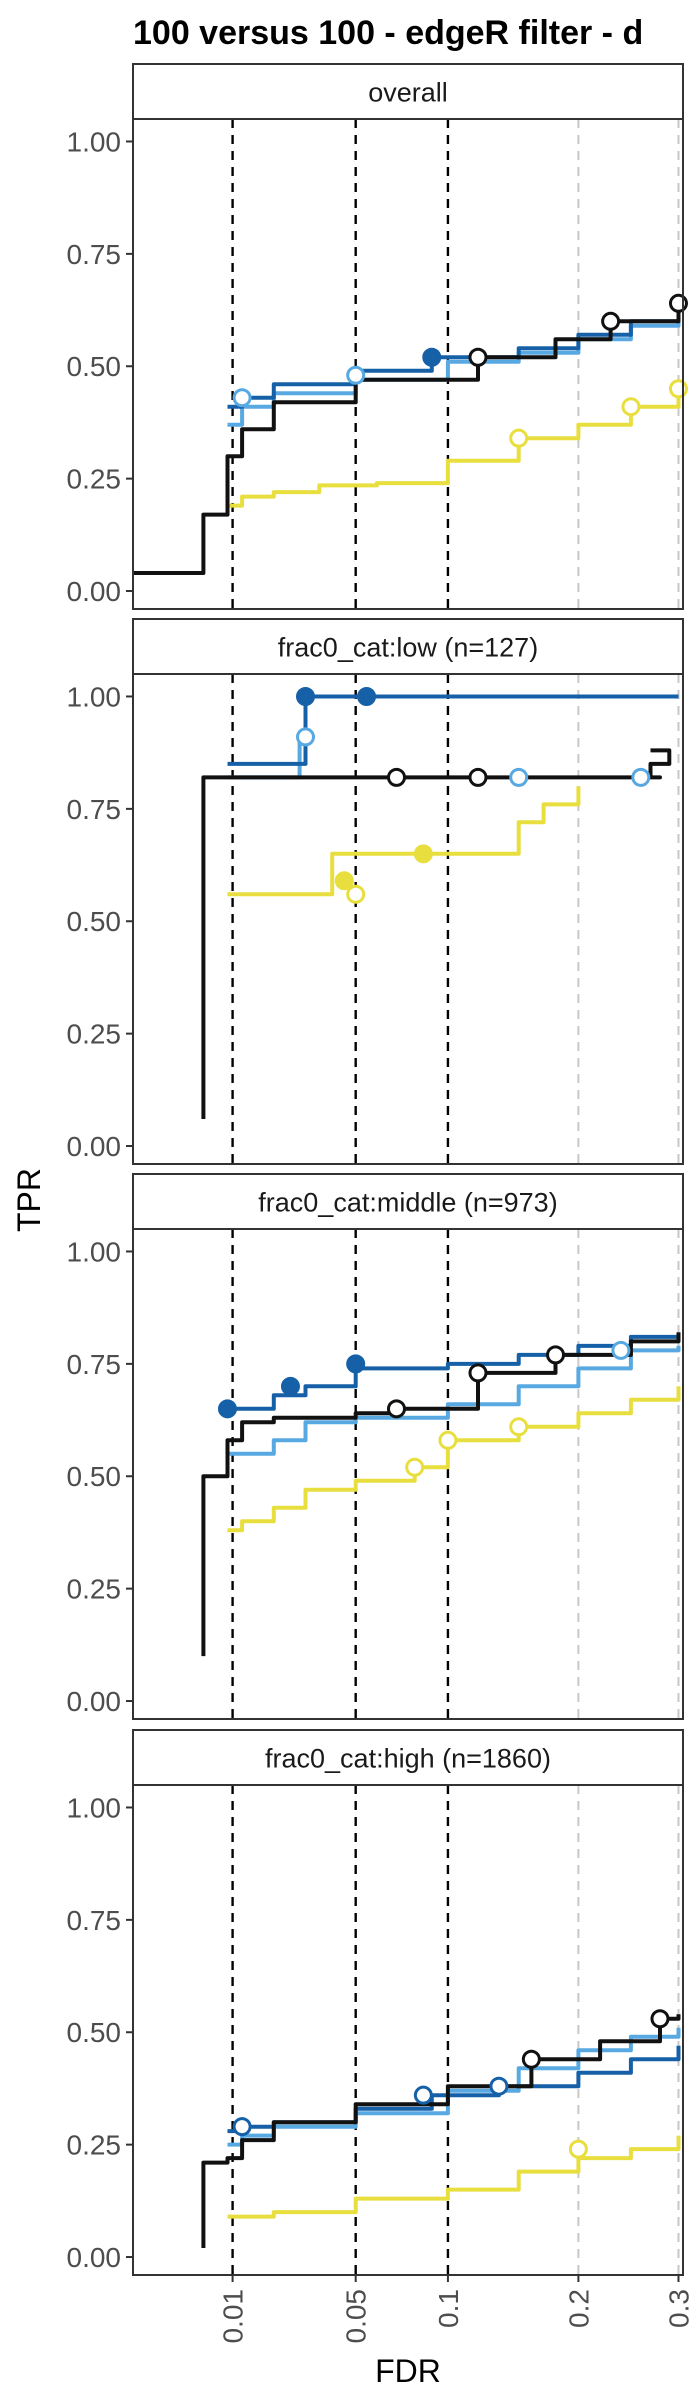  Describe the element at coordinates (408, 2371) in the screenshot. I see `x-axis-title: FDR` at that location.